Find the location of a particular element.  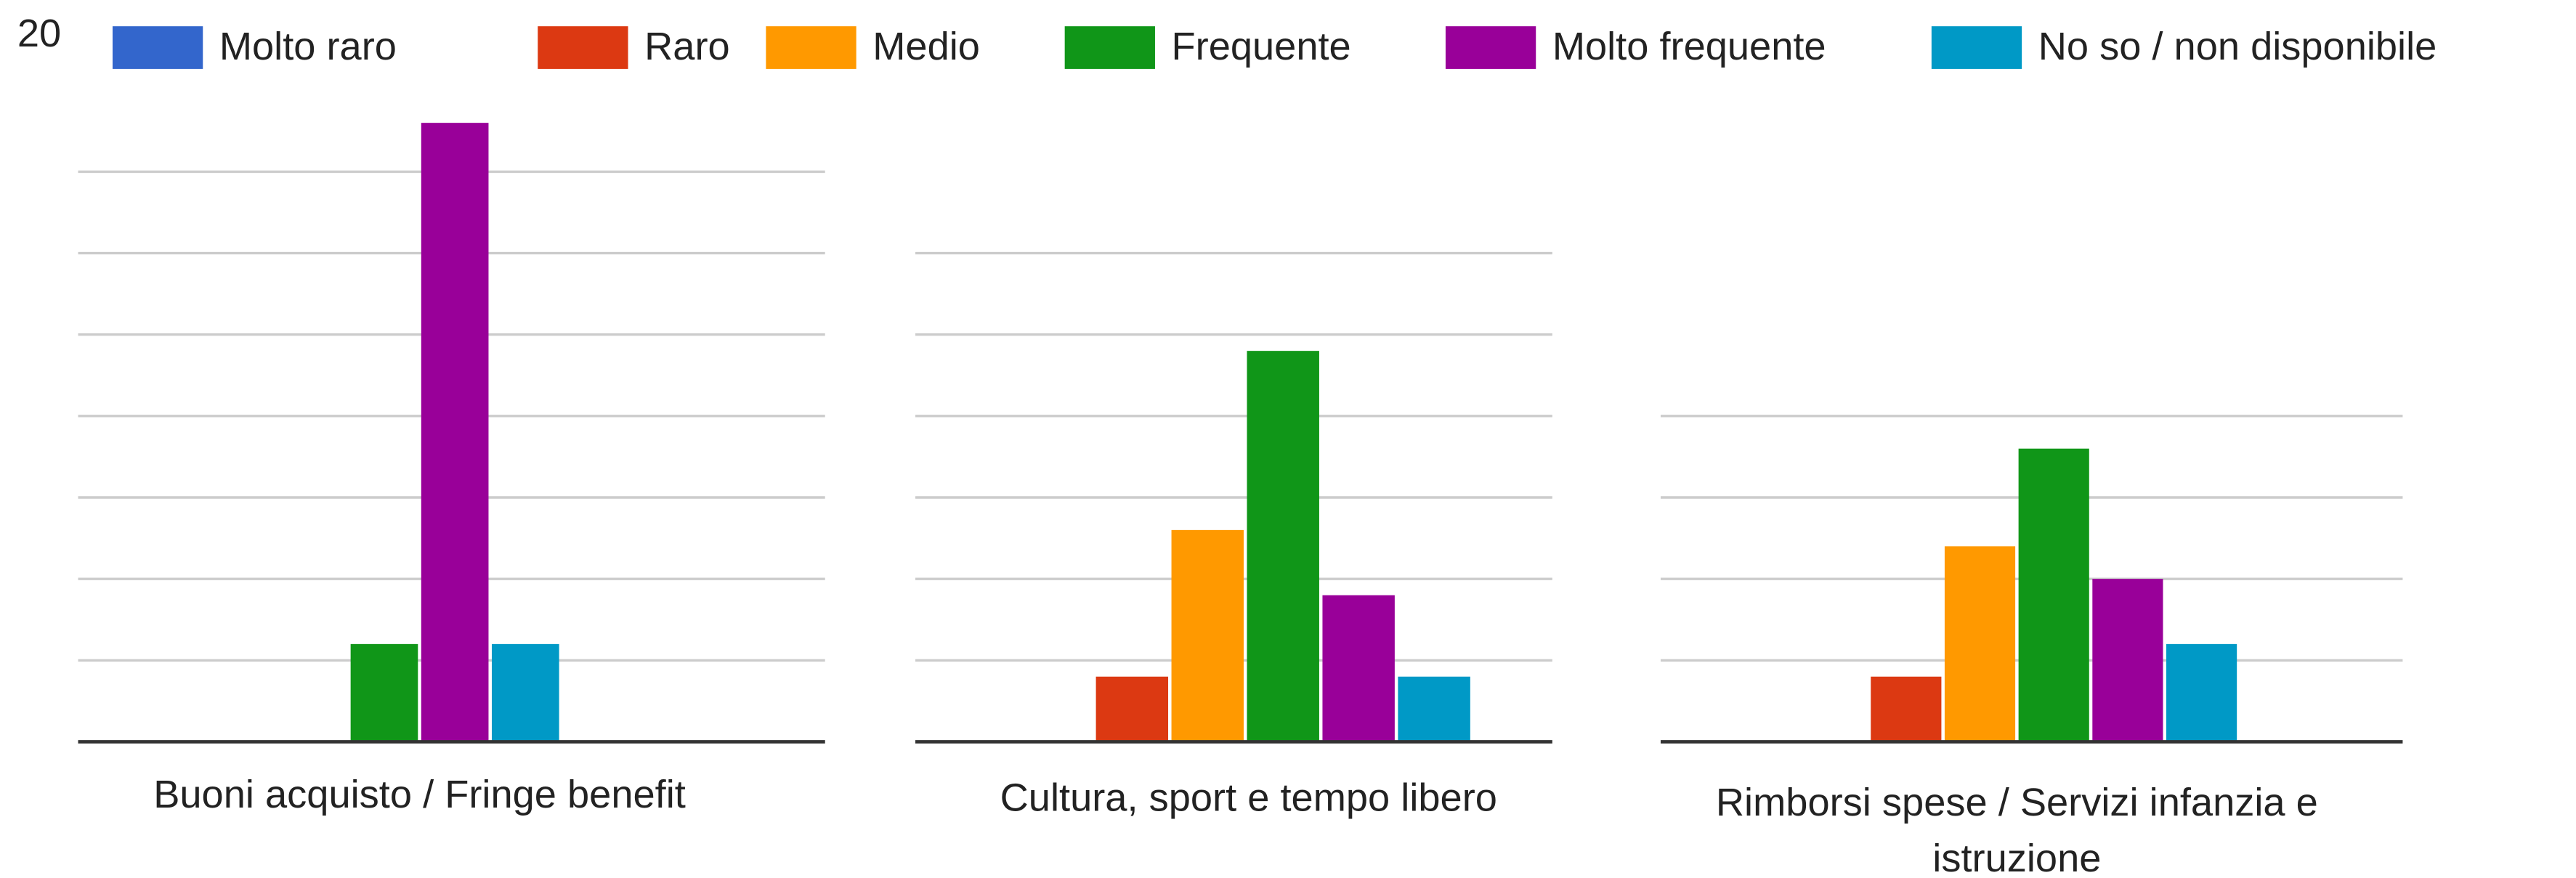

legend-label: Molto frequente is located at coordinates (1689, 46).